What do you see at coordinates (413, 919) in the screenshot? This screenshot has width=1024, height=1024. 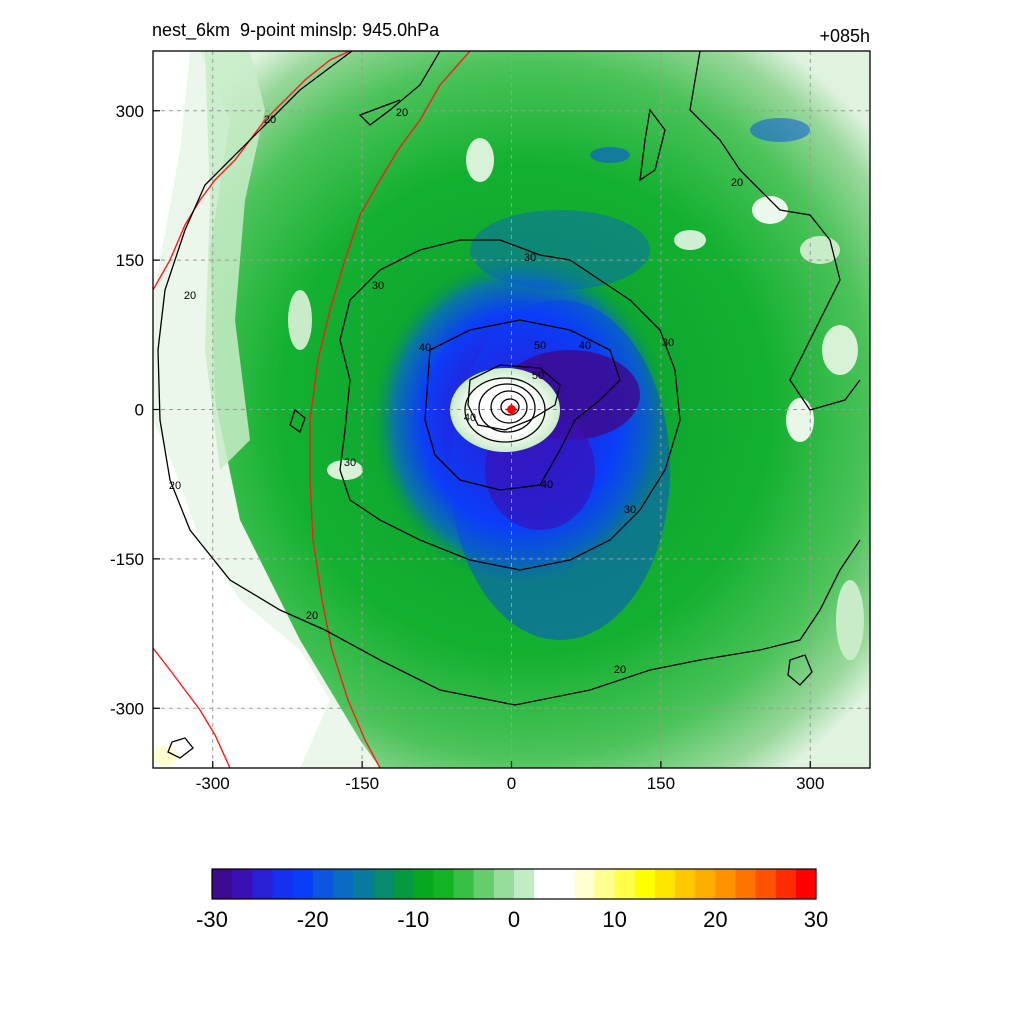 I see `colorbar-tick-label: -10` at bounding box center [413, 919].